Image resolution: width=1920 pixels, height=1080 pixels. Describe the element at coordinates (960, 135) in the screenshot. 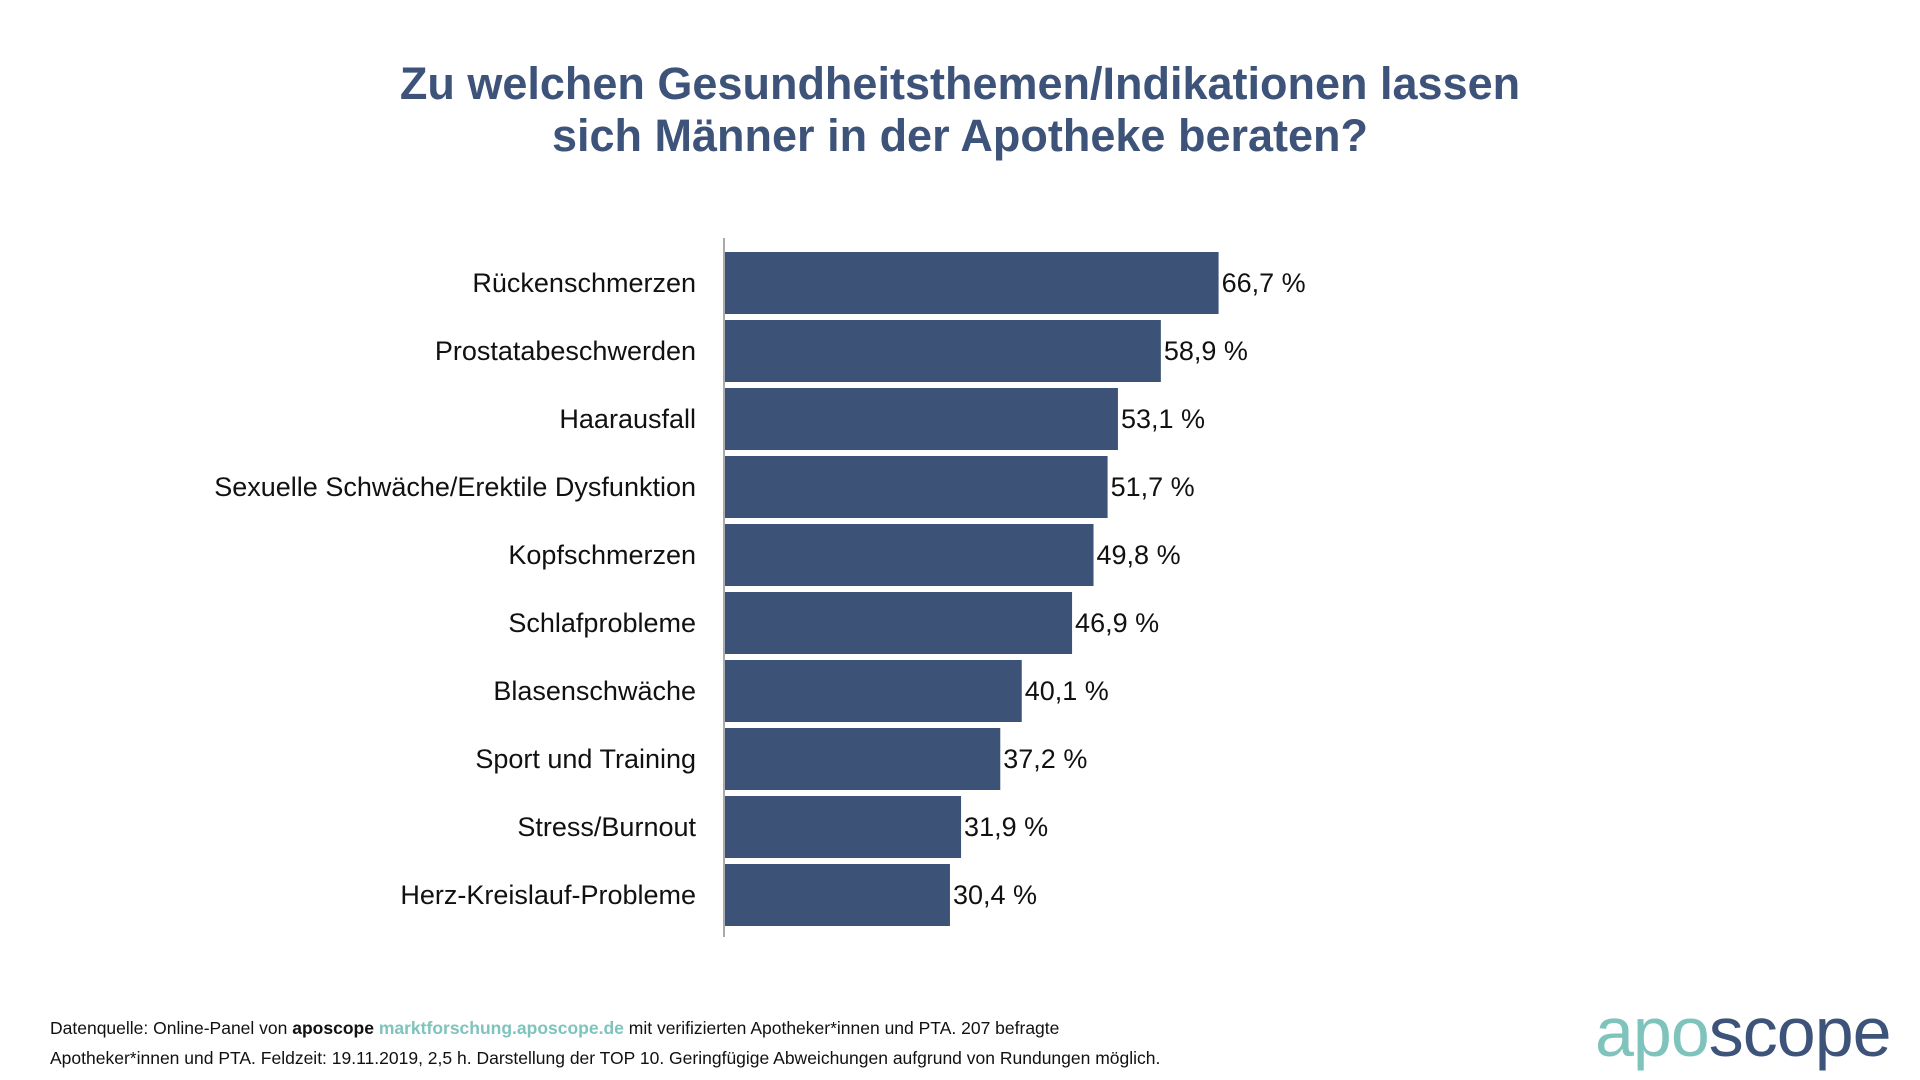

I see `chart-title-line-2: sich Männer in der Apotheke beraten?` at that location.